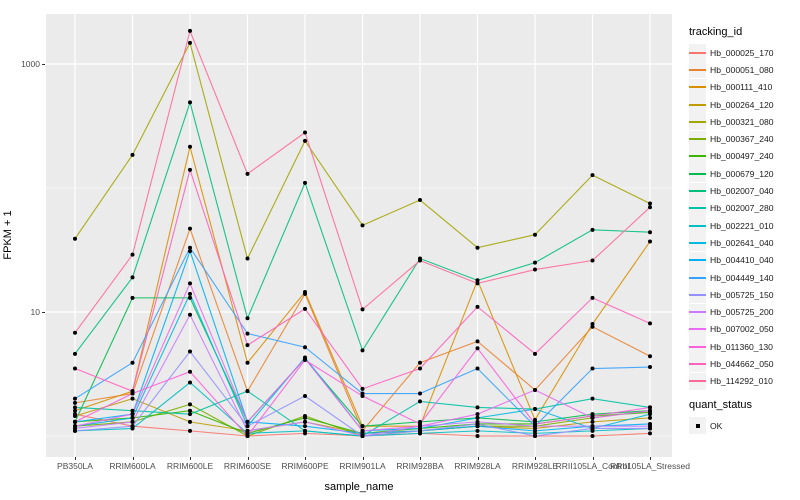 The width and height of the screenshot is (800, 500). I want to click on legend-entry-label: Hb_004410_040, so click(742, 260).